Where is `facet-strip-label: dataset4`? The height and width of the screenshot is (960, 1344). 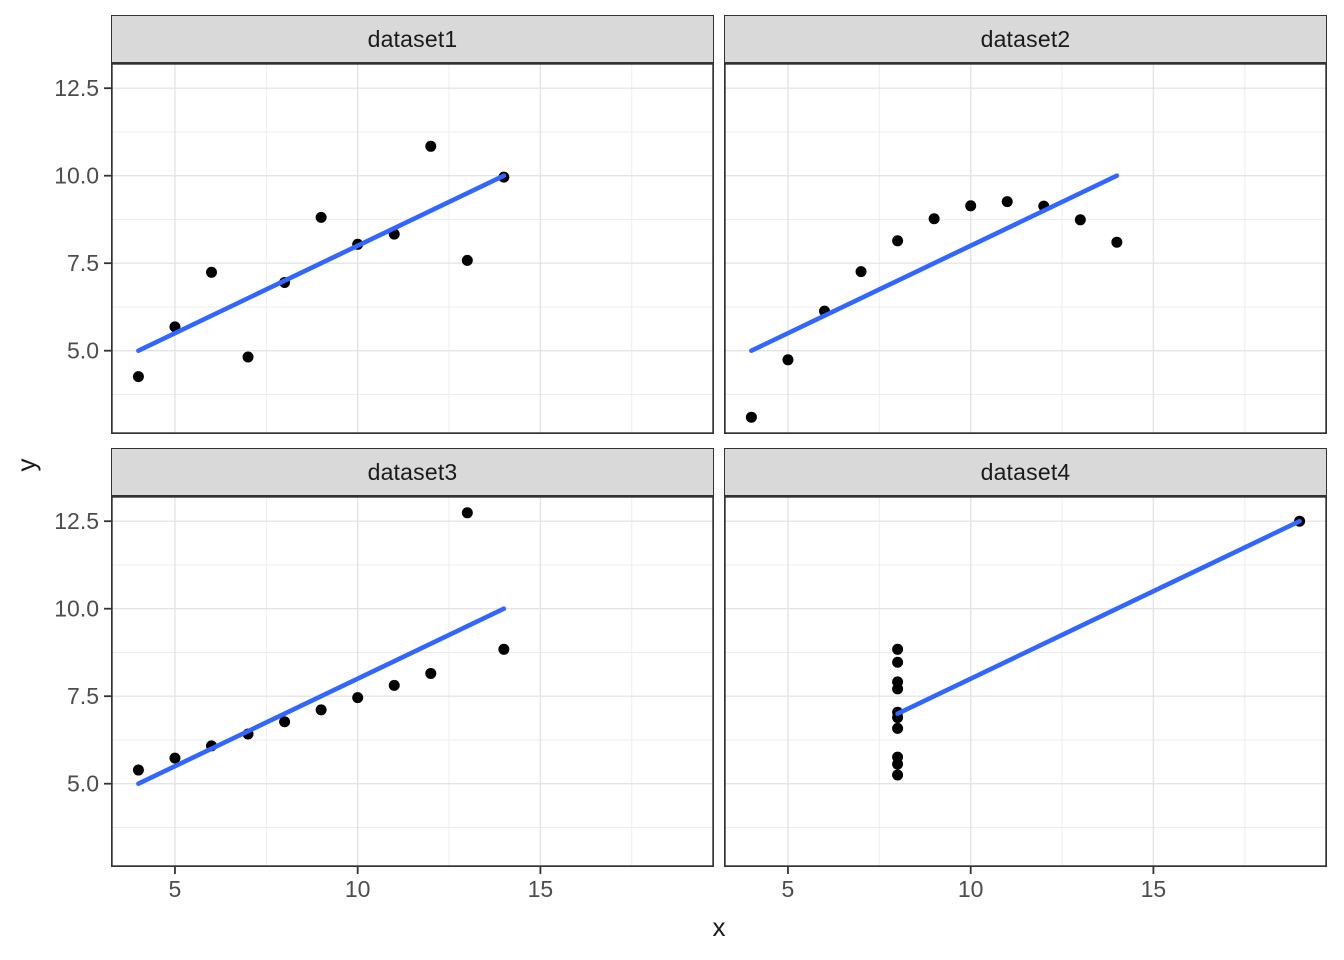
facet-strip-label: dataset4 is located at coordinates (1025, 471).